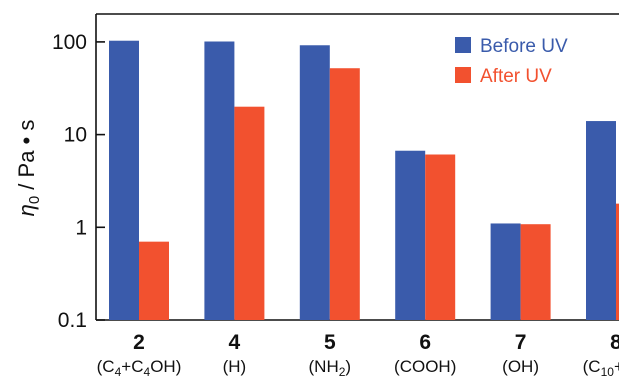 This screenshot has height=380, width=619. Describe the element at coordinates (342, 372) in the screenshot. I see `x-tick-label-part: 2` at that location.